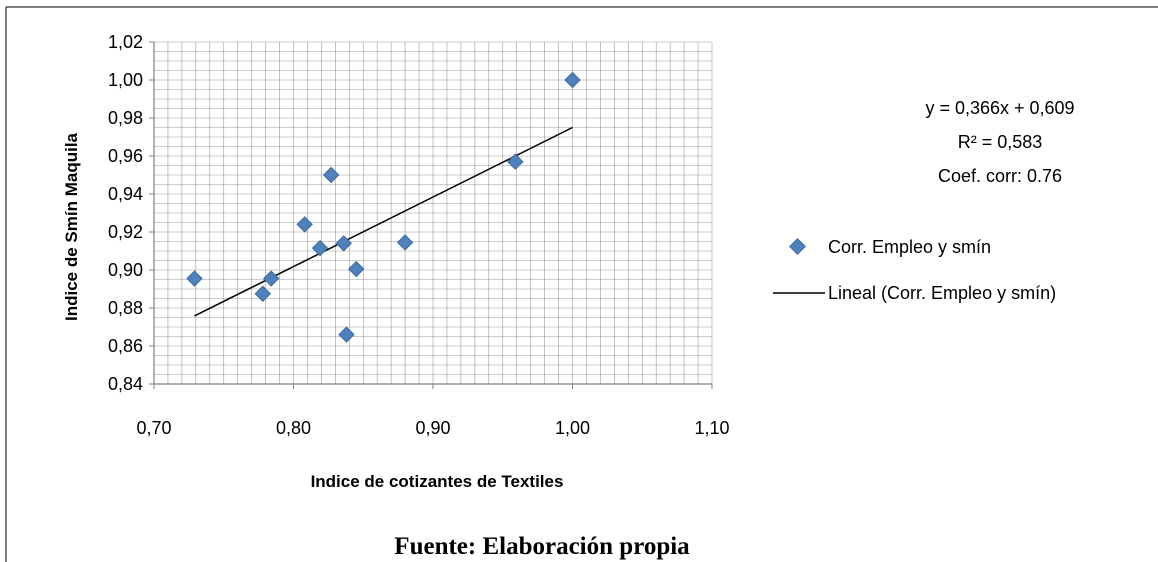  Describe the element at coordinates (572, 428) in the screenshot. I see `x-tick-label: 1,00` at that location.